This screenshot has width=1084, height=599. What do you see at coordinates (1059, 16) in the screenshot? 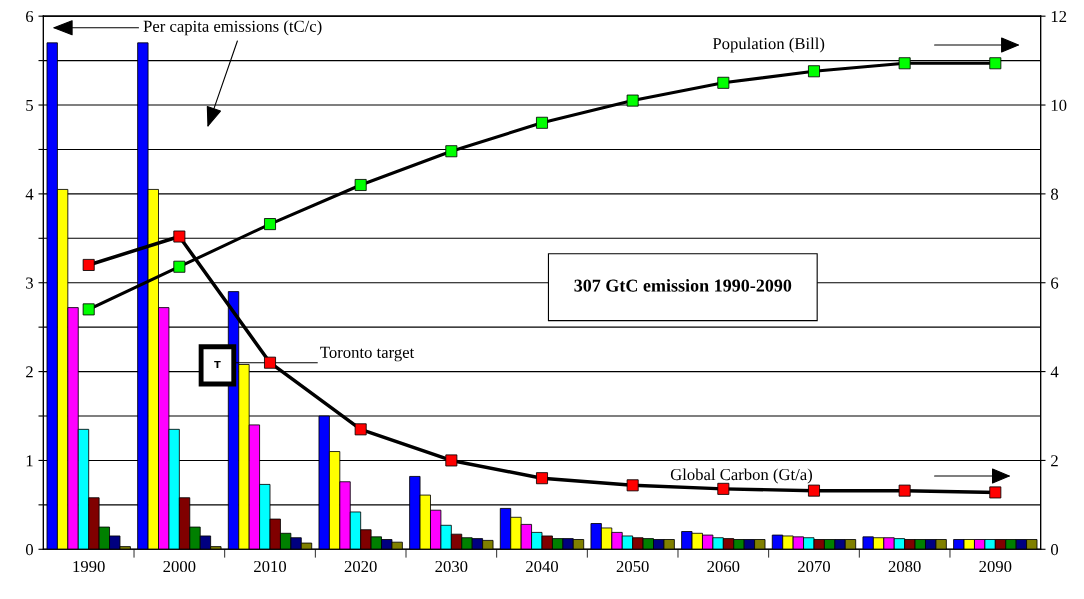
I see `y2-tick-label: 12` at bounding box center [1059, 16].